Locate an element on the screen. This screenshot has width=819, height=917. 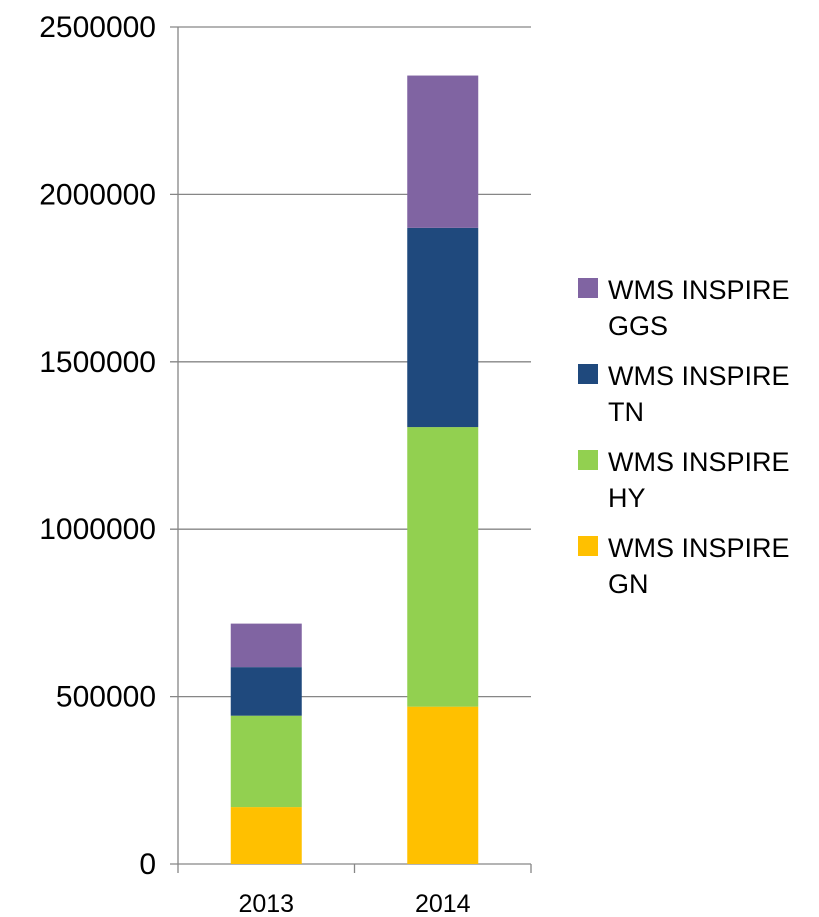
x-tick-label: 2013 is located at coordinates (266, 903).